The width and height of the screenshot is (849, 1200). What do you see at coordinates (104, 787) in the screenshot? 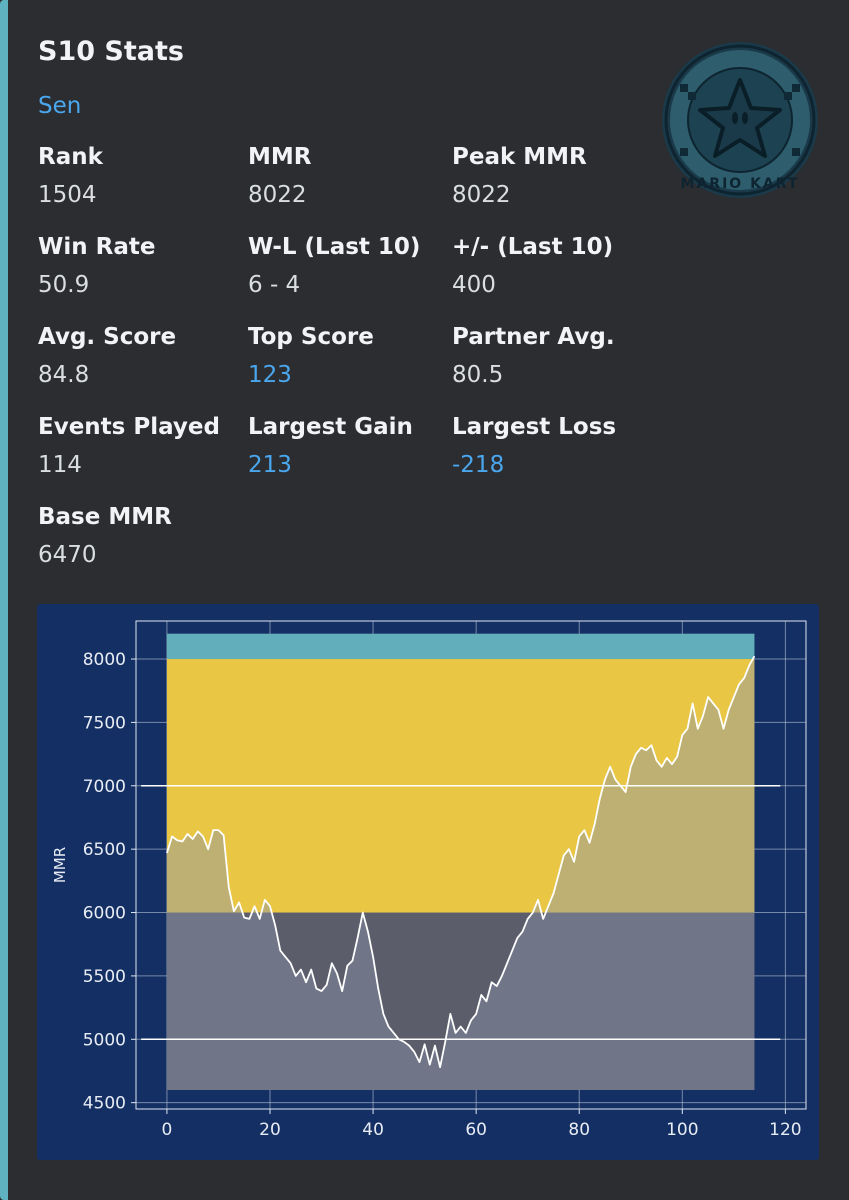
I see `y-tick-label: 7000` at bounding box center [104, 787].